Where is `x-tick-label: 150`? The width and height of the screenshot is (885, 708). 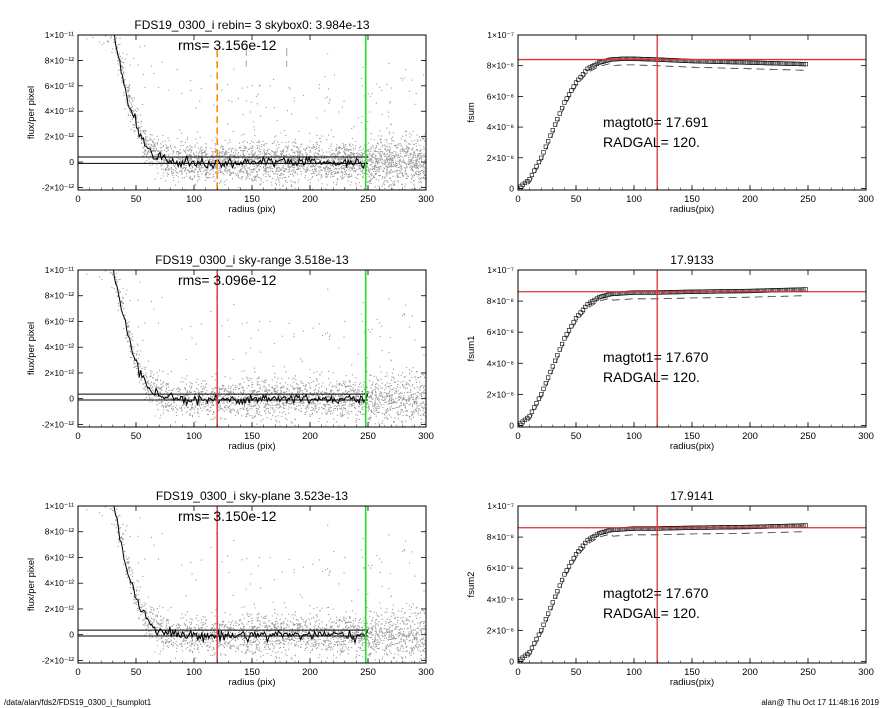
x-tick-label: 150 is located at coordinates (692, 672).